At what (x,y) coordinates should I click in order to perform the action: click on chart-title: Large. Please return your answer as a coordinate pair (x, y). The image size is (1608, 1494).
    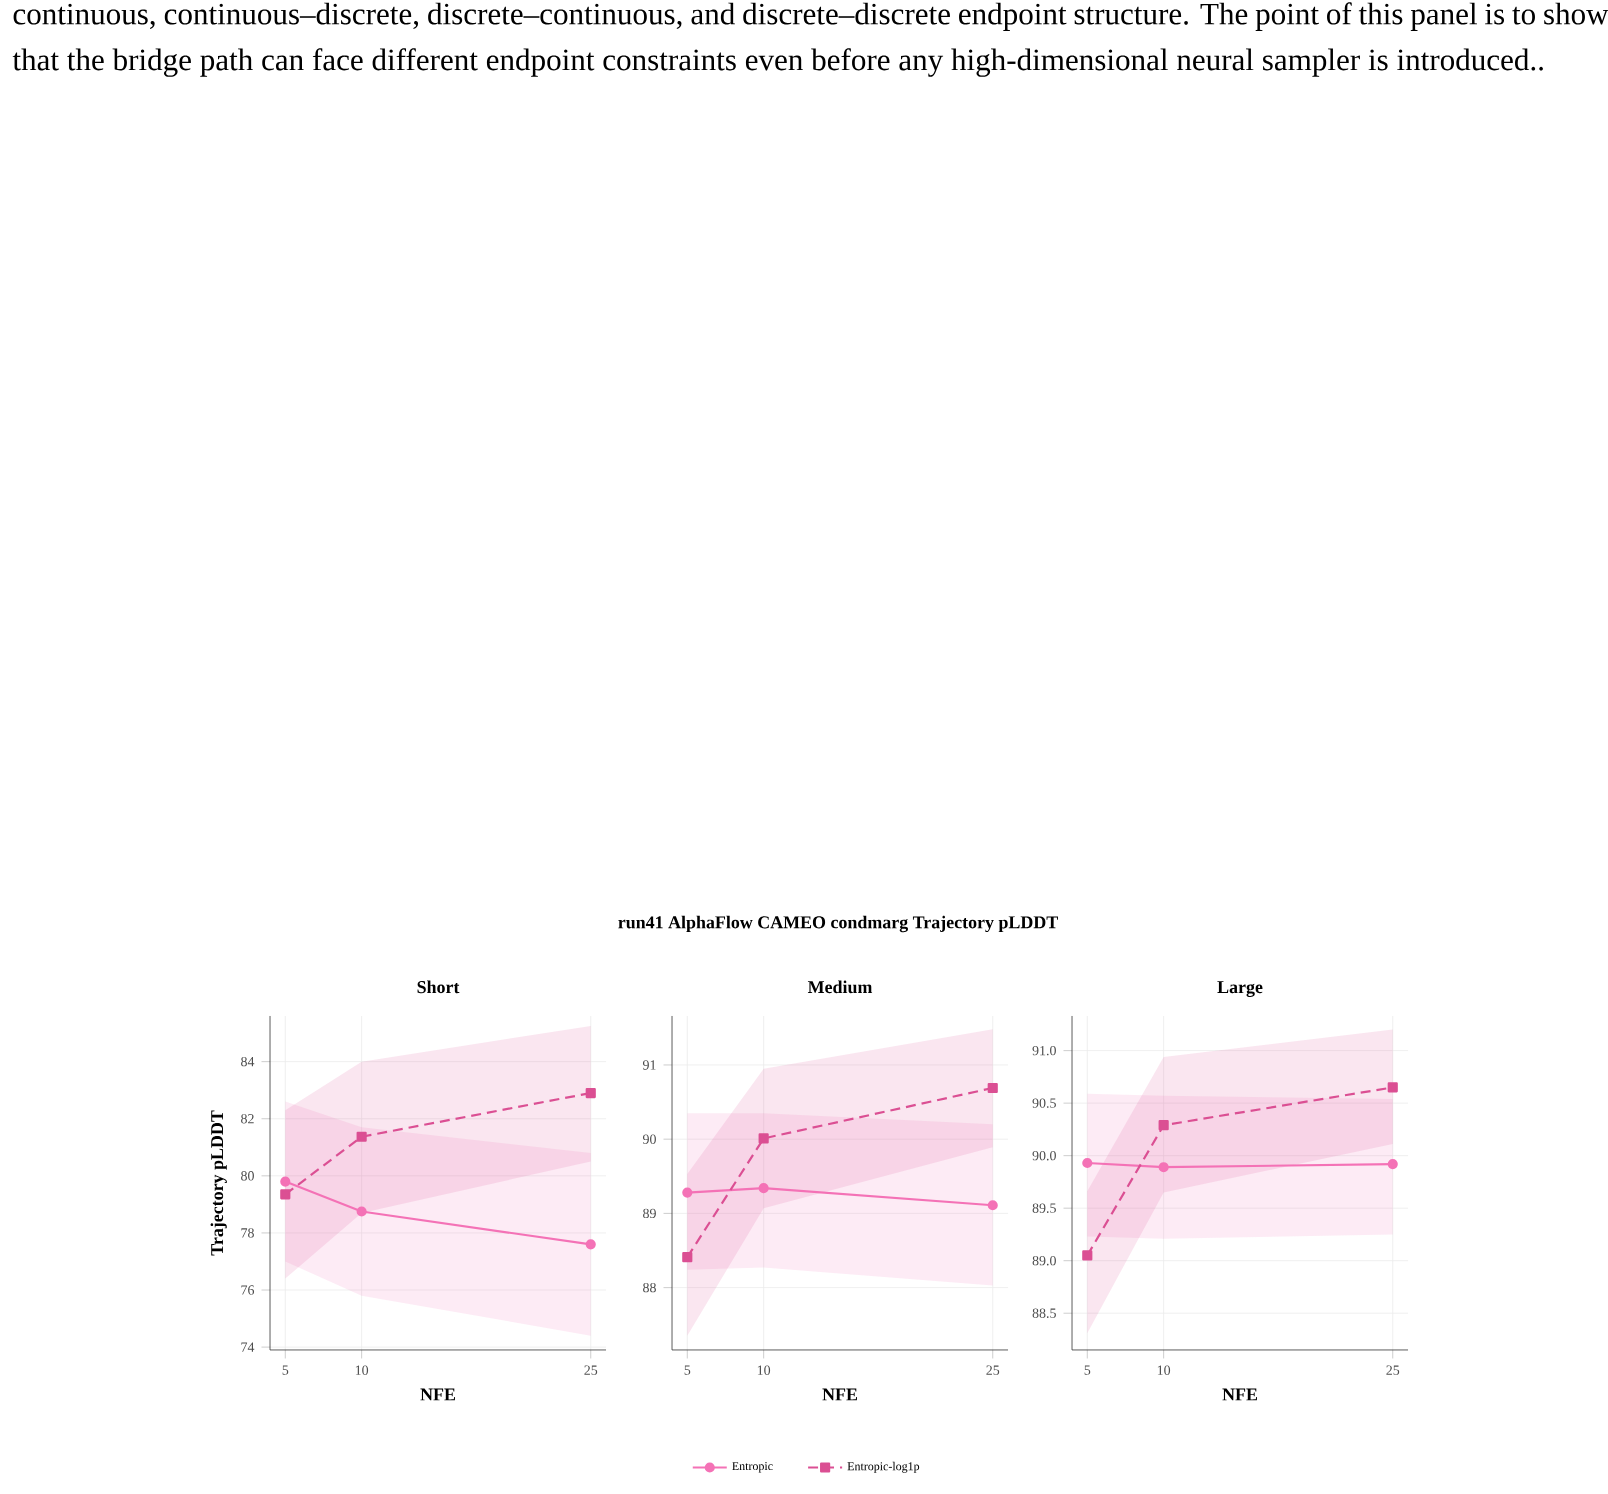
    Looking at the image, I should click on (1240, 989).